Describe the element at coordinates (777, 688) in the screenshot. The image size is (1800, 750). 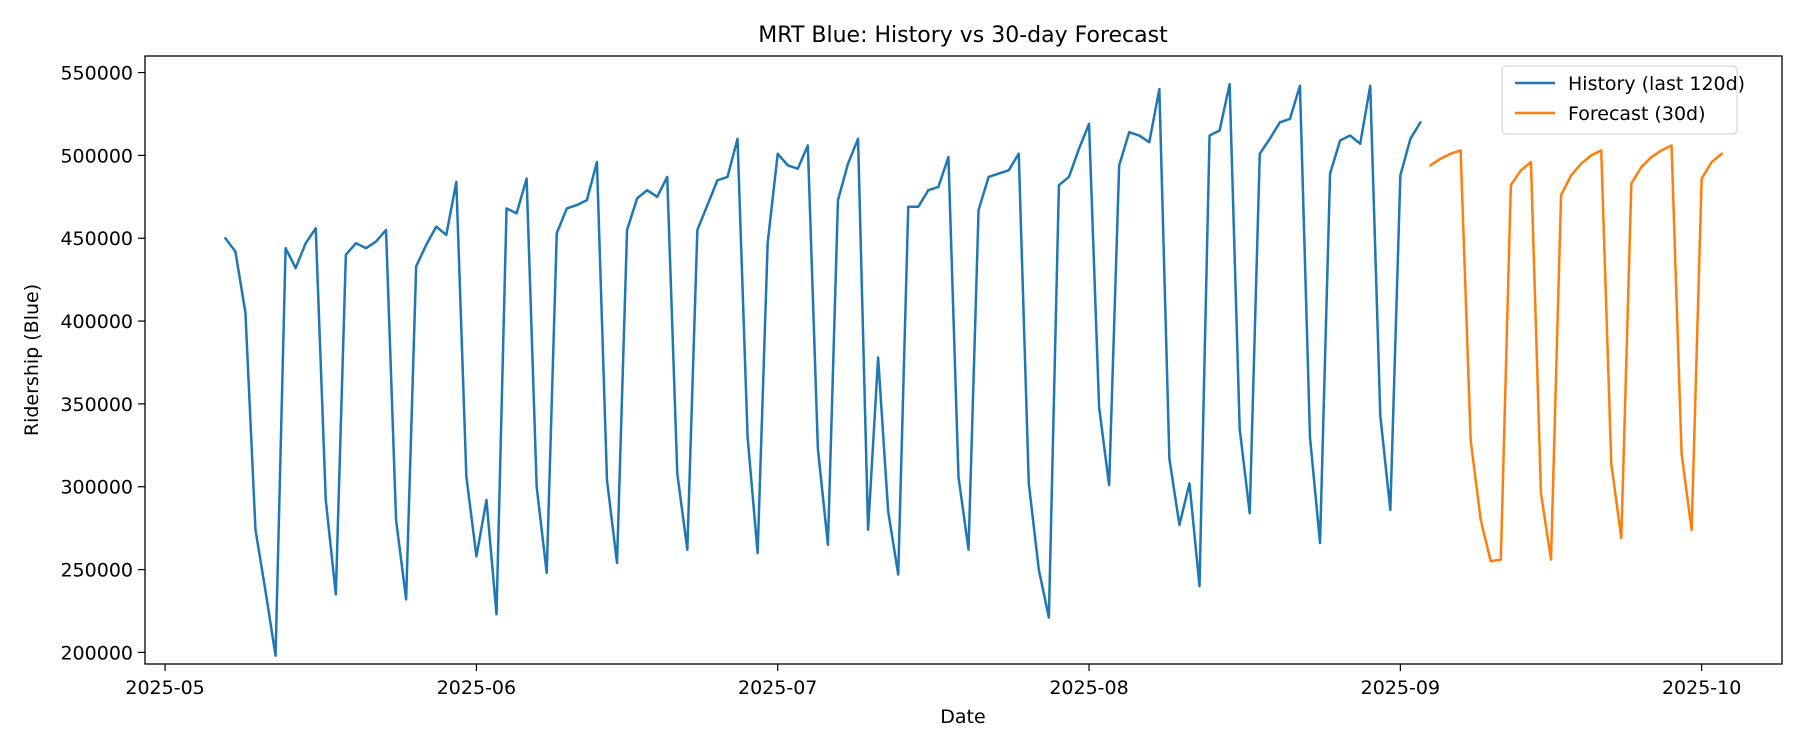
I see `x-tick-label: 2025-07` at that location.